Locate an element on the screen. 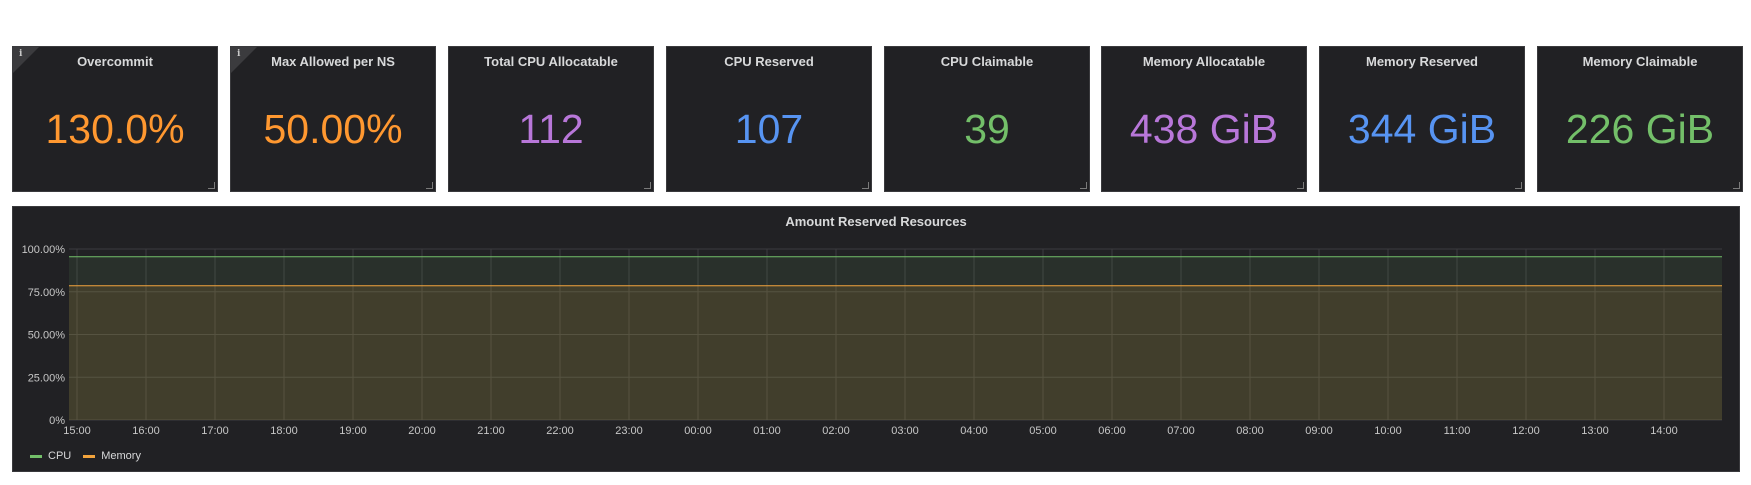 The image size is (1751, 485). x-tick-label: 14:00 is located at coordinates (1664, 431).